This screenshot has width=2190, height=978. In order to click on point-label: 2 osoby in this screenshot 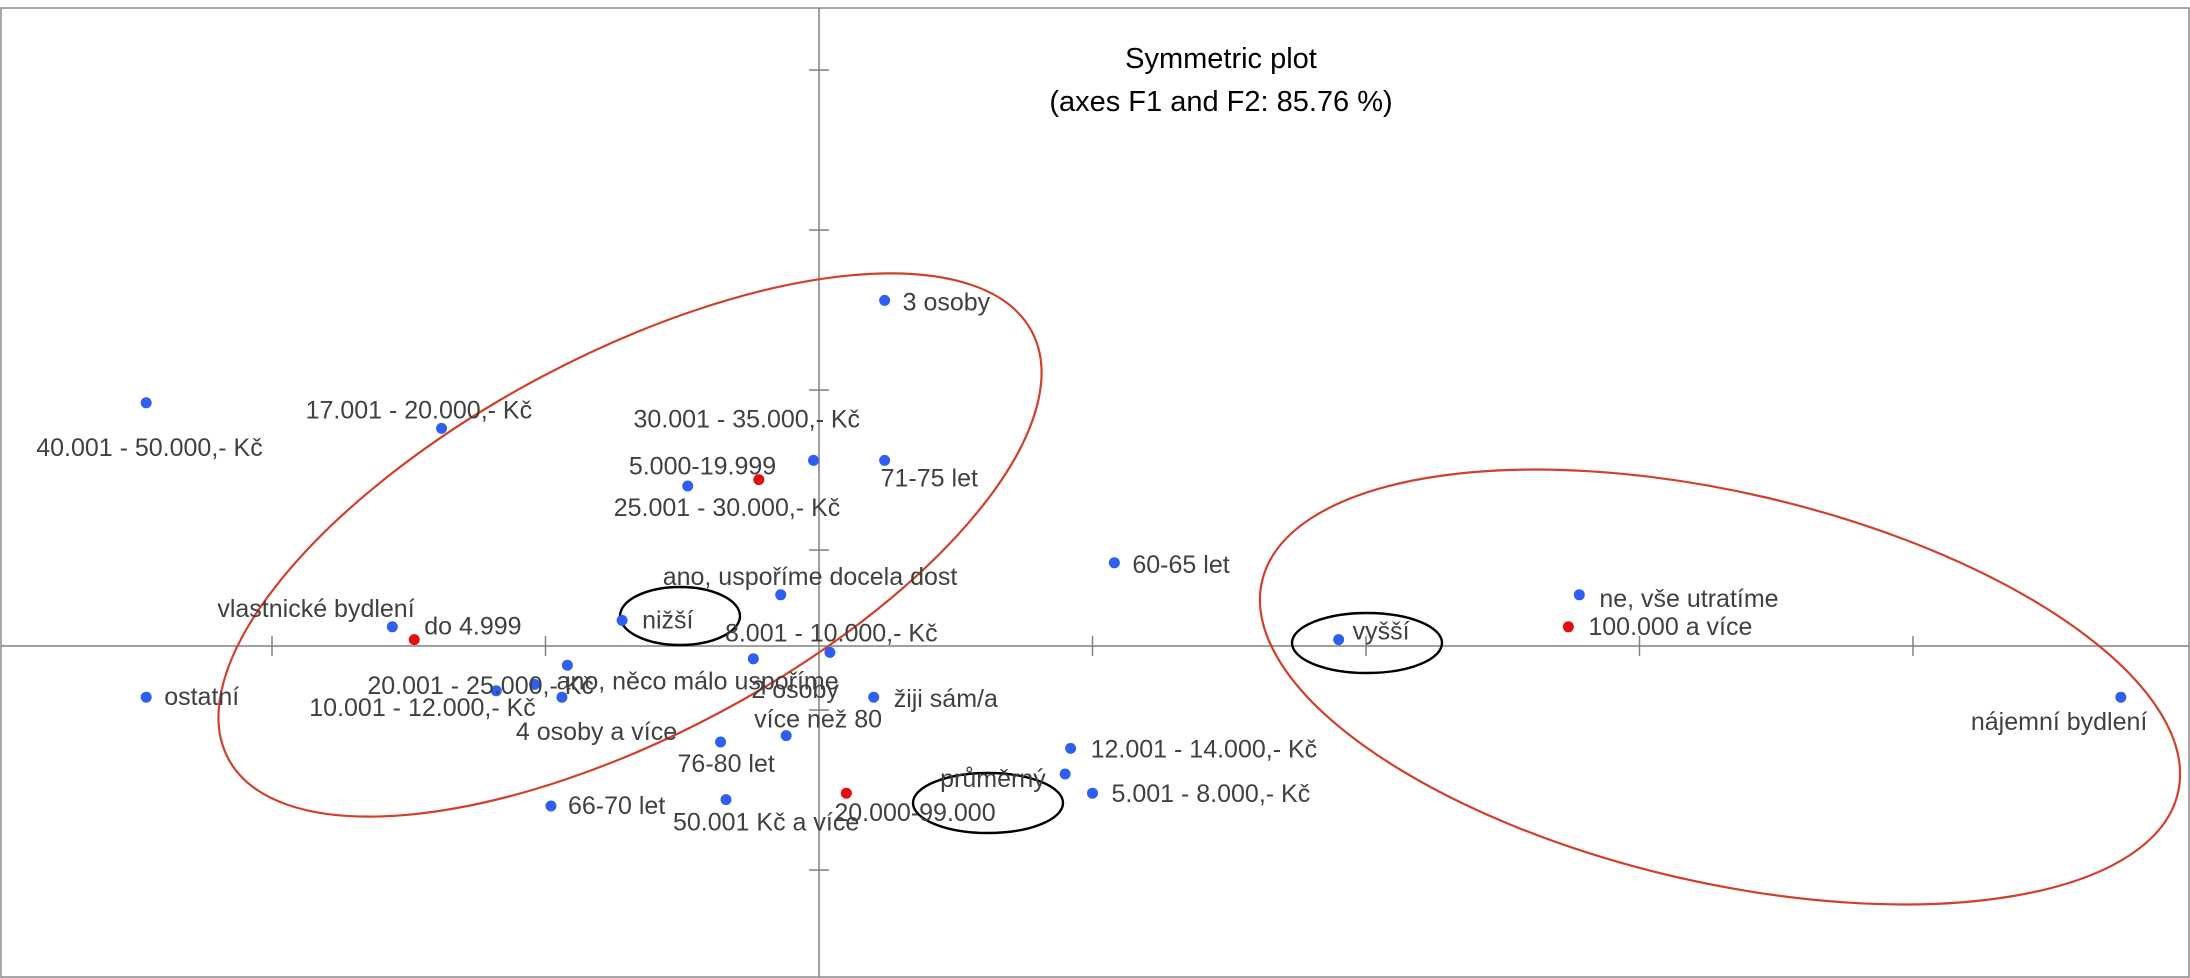, I will do `click(795, 690)`.